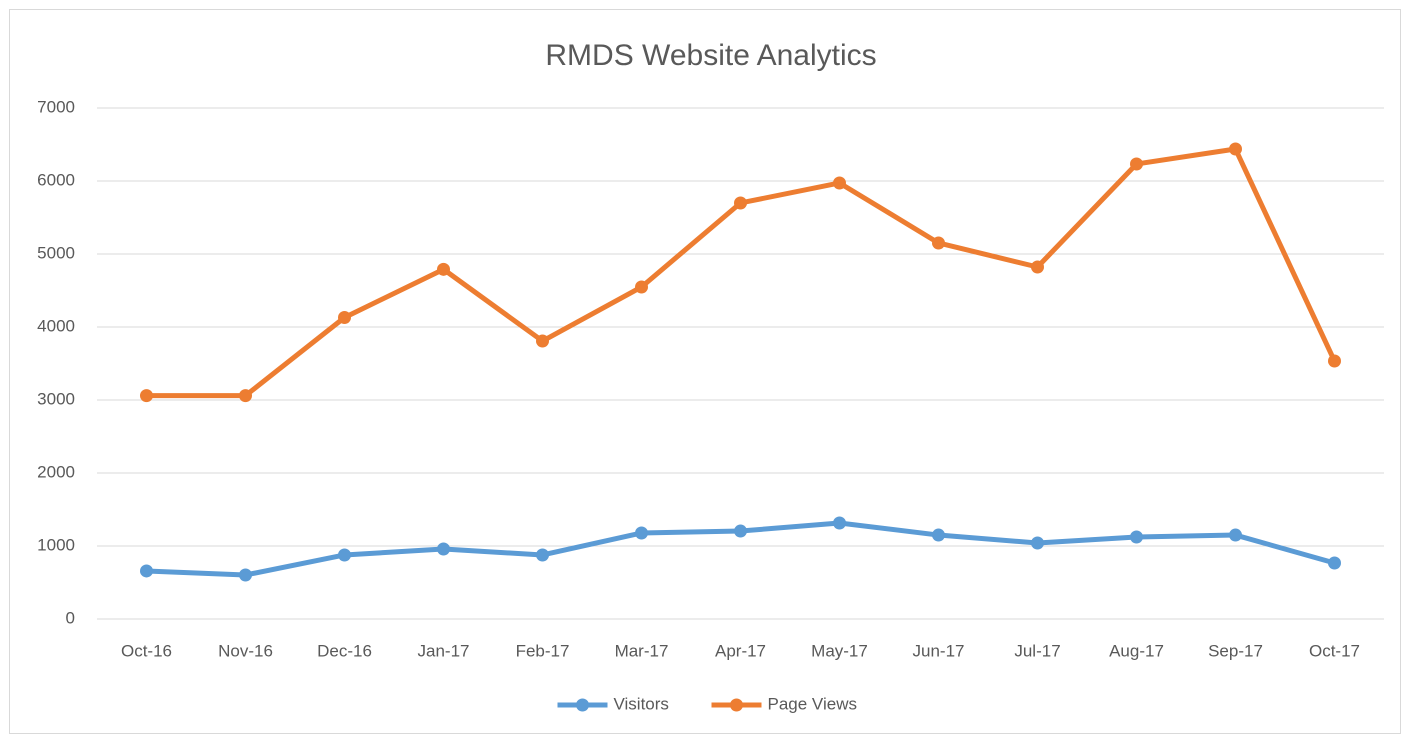  What do you see at coordinates (642, 650) in the screenshot?
I see `x-tick-label: Mar-17` at bounding box center [642, 650].